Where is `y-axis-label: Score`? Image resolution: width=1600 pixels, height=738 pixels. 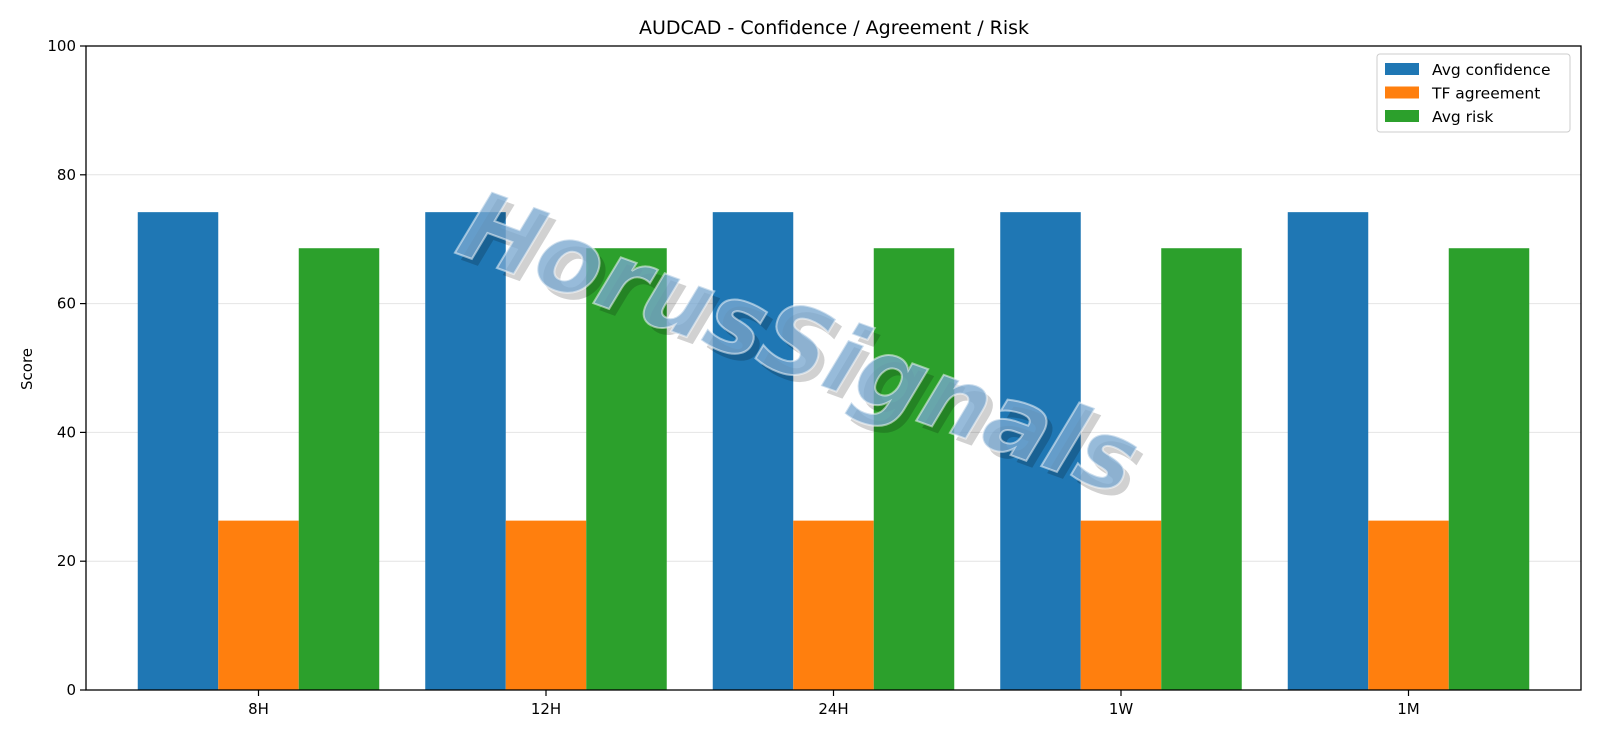
y-axis-label: Score is located at coordinates (27, 369).